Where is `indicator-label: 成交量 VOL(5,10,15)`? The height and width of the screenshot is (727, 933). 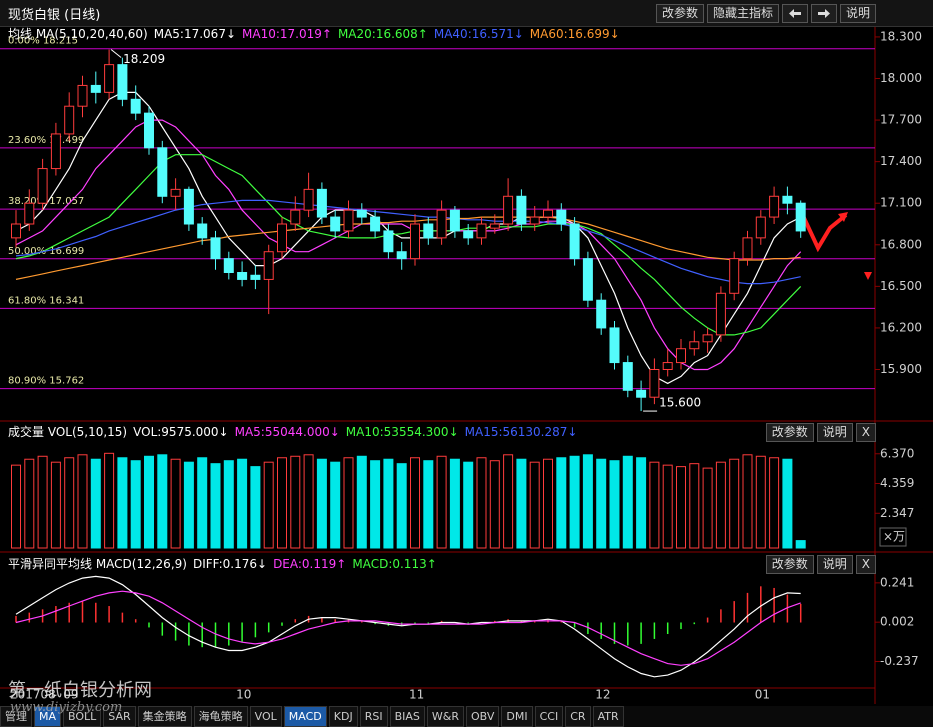
indicator-label: 成交量 VOL(5,10,15) is located at coordinates (68, 432).